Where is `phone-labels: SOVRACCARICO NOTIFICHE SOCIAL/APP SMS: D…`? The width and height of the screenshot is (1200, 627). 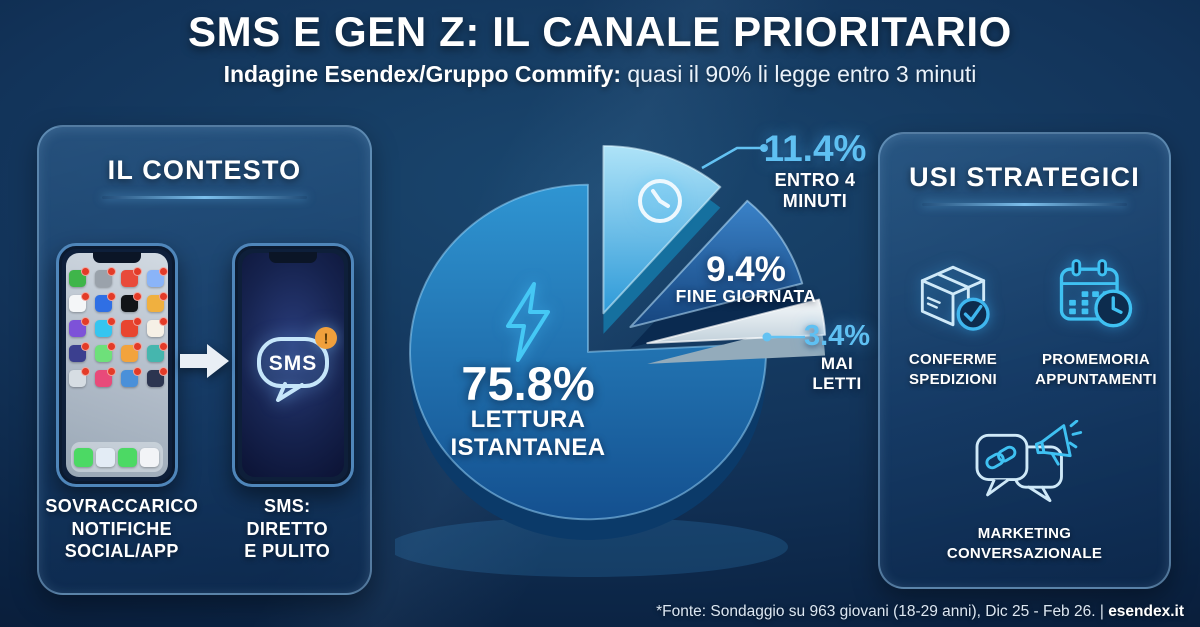
phone-labels: SOVRACCARICO NOTIFICHE SOCIAL/APP SMS: D… is located at coordinates (204, 529).